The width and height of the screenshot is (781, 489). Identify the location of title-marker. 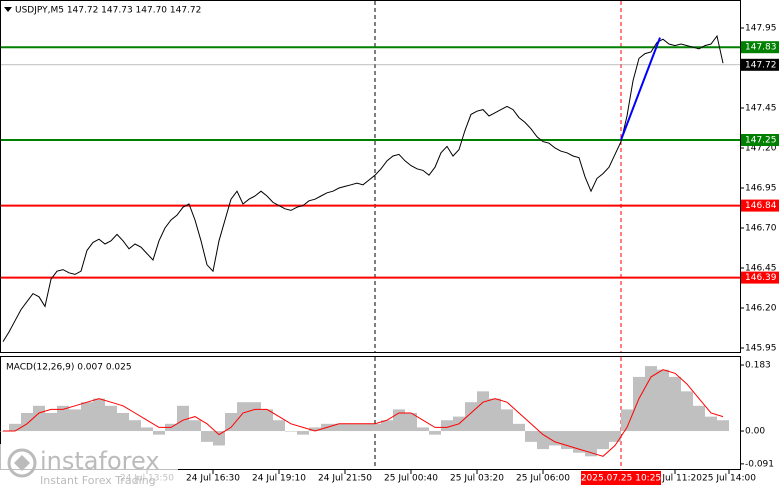
(8, 9).